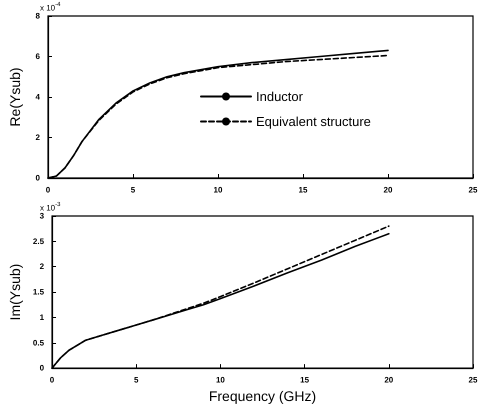 This screenshot has width=487, height=408. Describe the element at coordinates (280, 96) in the screenshot. I see `legend-label: Inductor` at that location.